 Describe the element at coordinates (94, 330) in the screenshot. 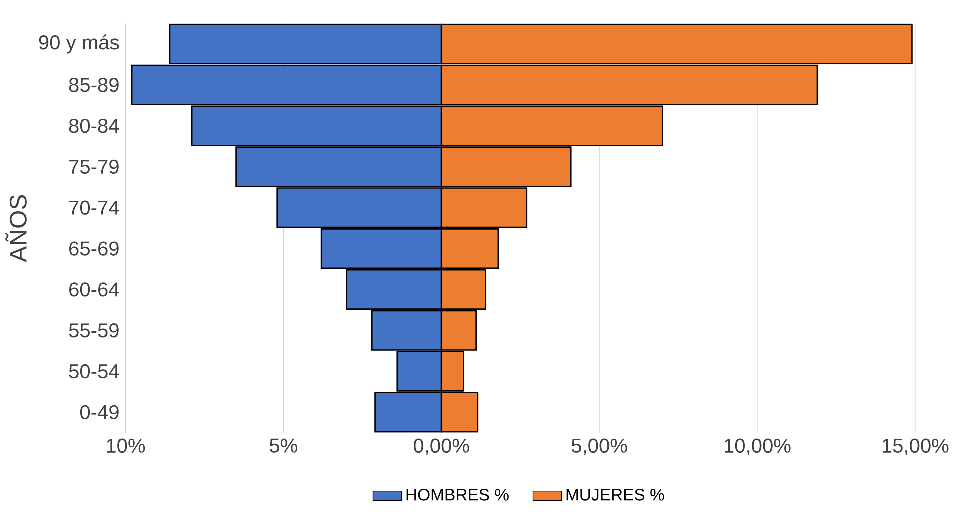

I see `y-tick-label: 55-59` at that location.